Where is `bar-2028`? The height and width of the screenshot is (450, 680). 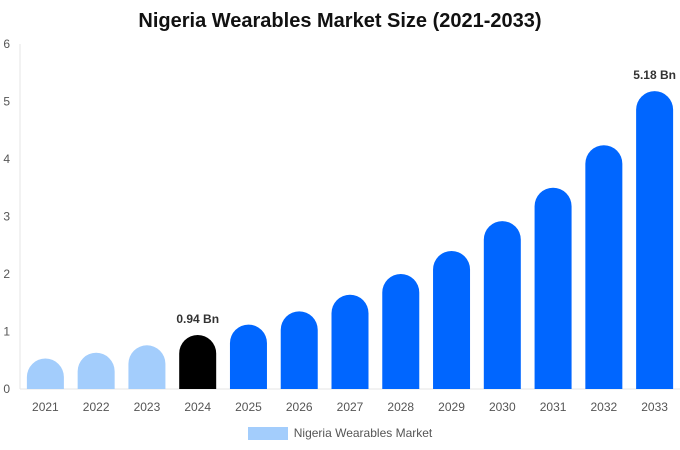
bar-2028 is located at coordinates (401, 331).